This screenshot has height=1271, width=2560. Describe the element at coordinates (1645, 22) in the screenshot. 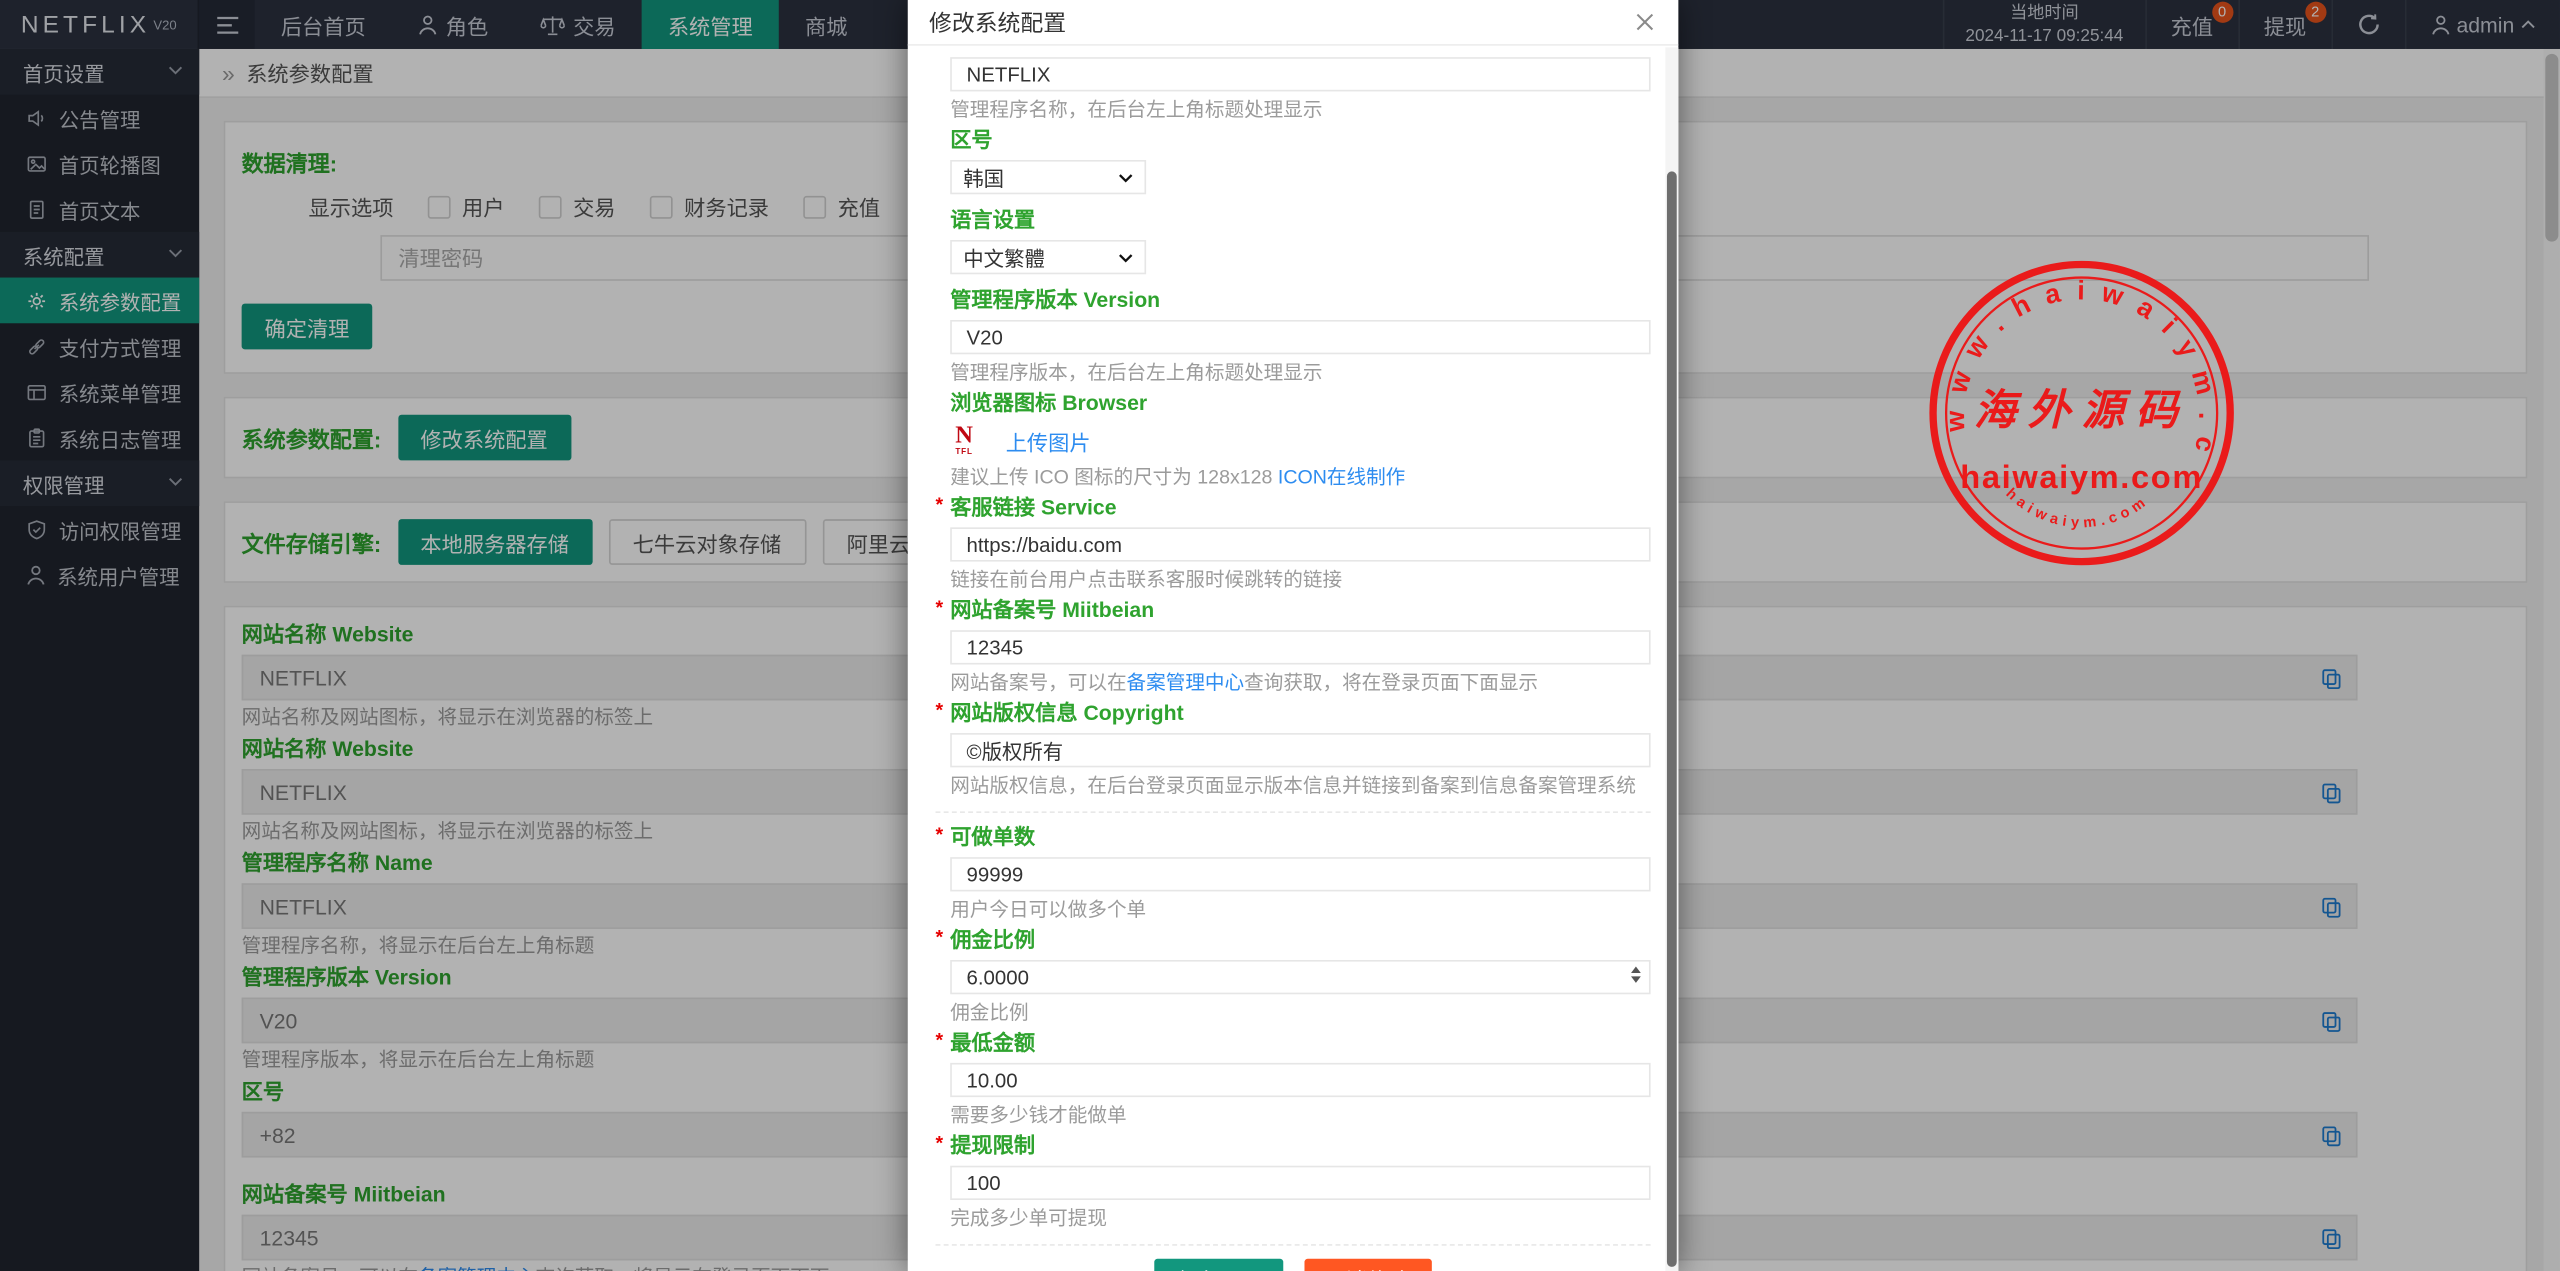

I see `close-icon` at that location.